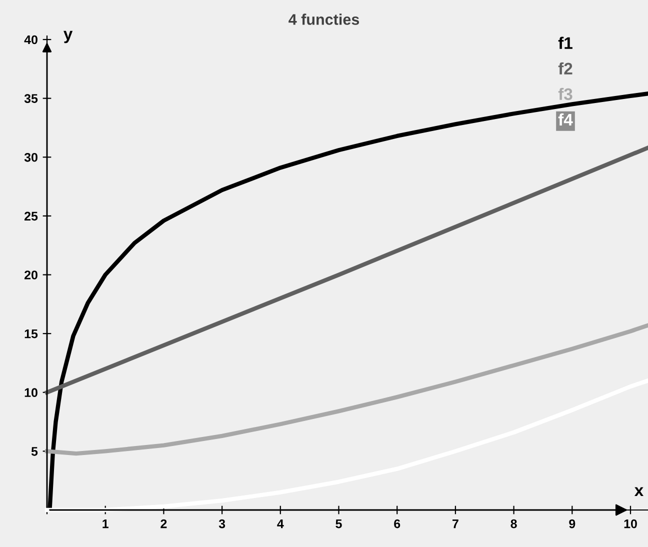  I want to click on y-tick-label: 15, so click(31, 334).